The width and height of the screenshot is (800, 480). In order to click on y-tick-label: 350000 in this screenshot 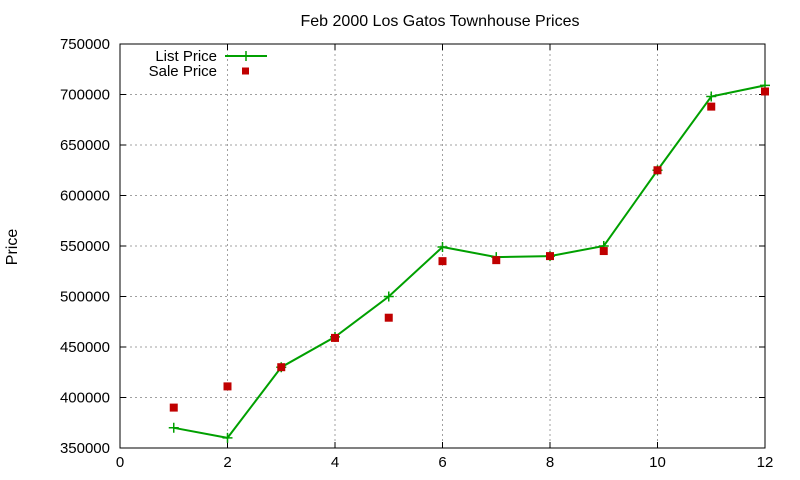, I will do `click(85, 448)`.